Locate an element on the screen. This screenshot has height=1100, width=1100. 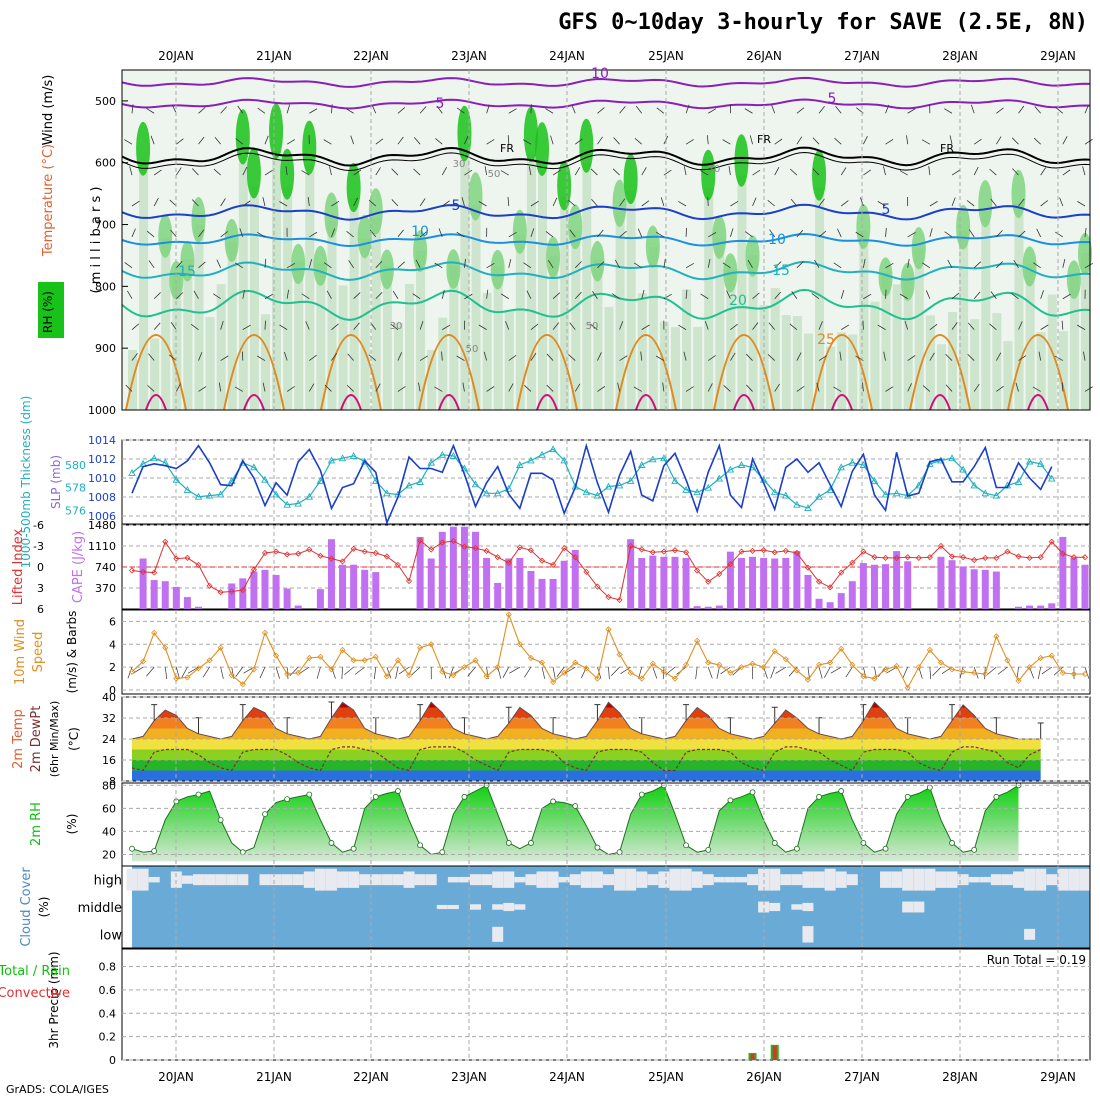
precip-convective-bar is located at coordinates (752, 1057).